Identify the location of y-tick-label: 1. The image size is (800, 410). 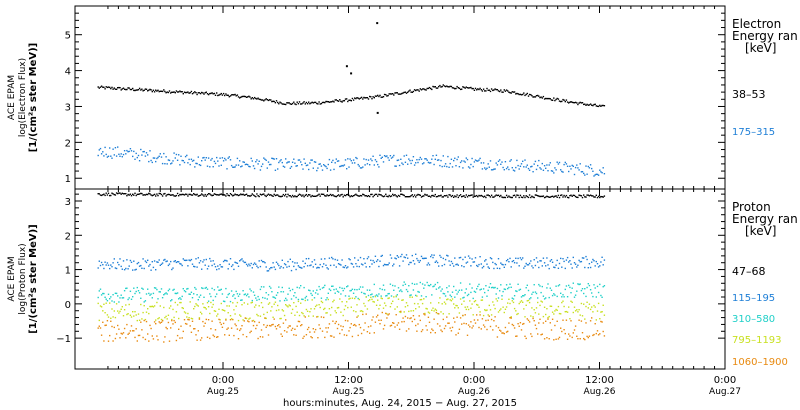
(68, 179).